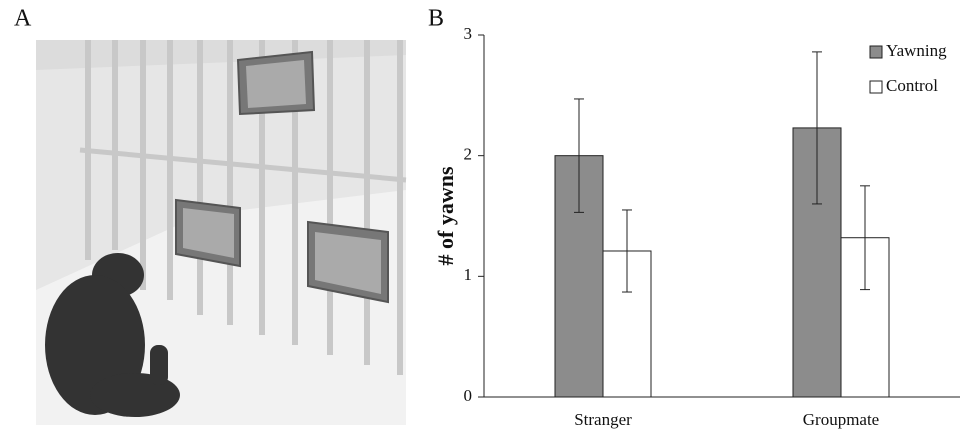 This screenshot has height=440, width=964. I want to click on y-axis-label: # of yawns, so click(445, 215).